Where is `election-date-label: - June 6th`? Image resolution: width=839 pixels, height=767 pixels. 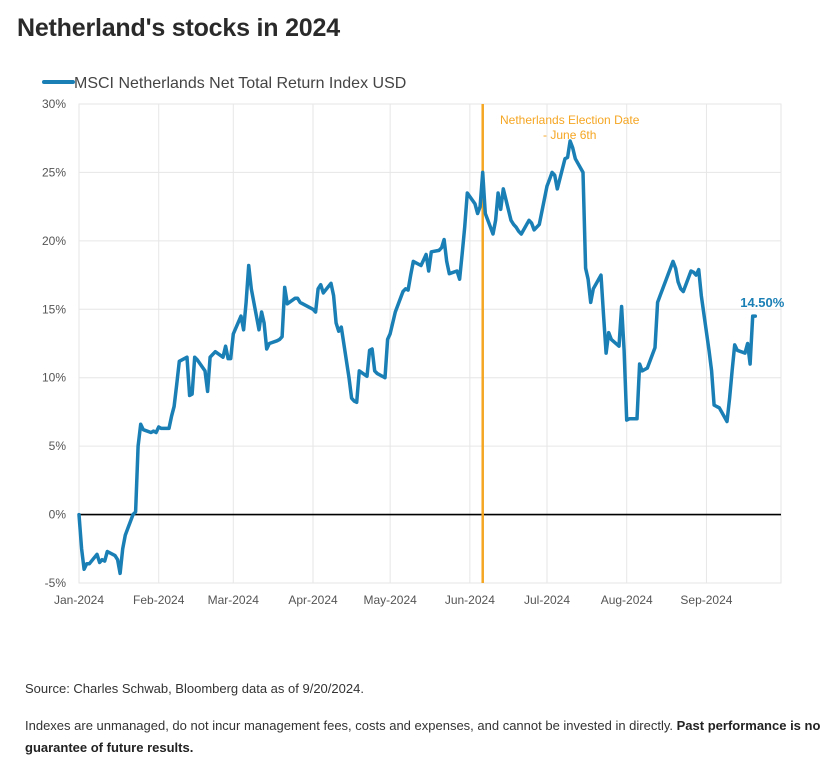
election-date-label: - June 6th is located at coordinates (569, 135).